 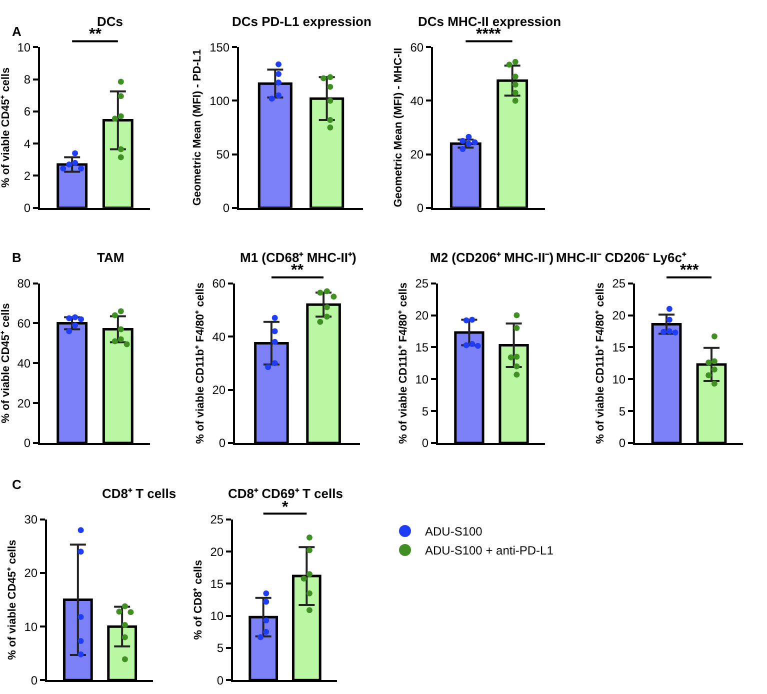 What do you see at coordinates (31, 519) in the screenshot?
I see `y-tick-label: 30` at bounding box center [31, 519].